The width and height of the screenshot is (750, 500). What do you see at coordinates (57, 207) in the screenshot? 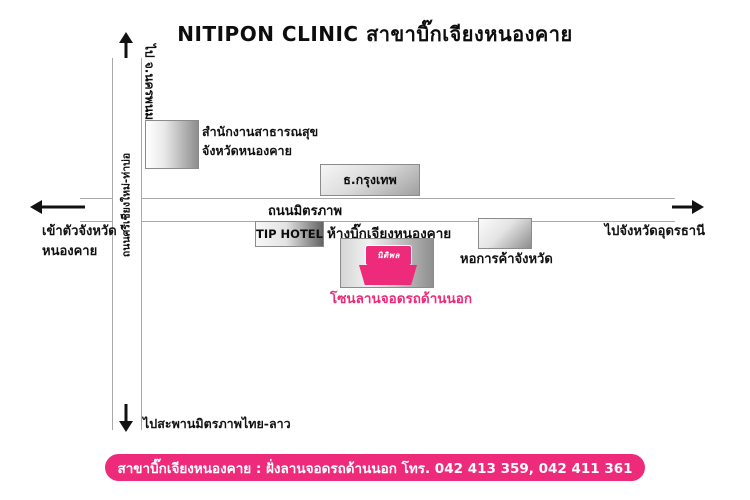
I see `arrow-left-icon` at bounding box center [57, 207].